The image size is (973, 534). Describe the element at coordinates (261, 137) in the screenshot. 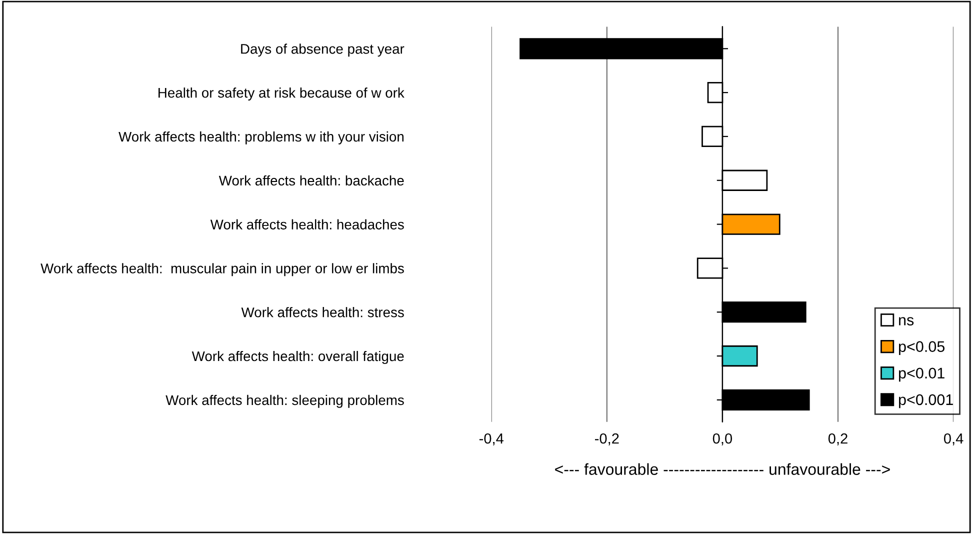

I see `y-tick-label: Work affects health: problems w ith your vision` at that location.